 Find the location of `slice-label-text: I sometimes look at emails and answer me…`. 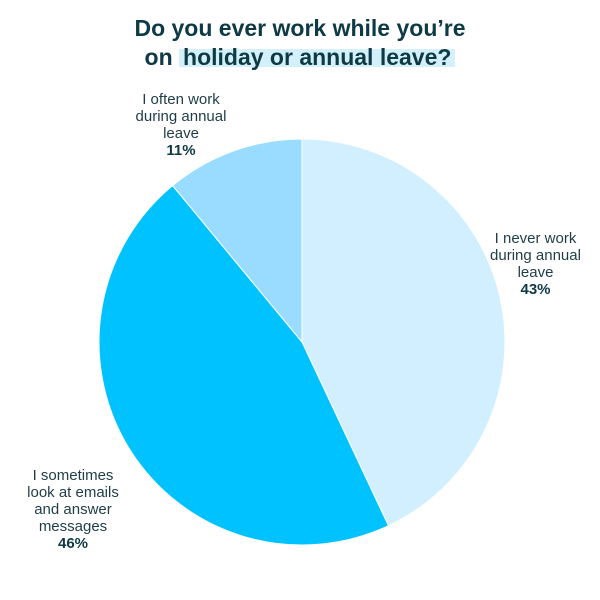

slice-label-text: I sometimes look at emails and answer me… is located at coordinates (73, 501).